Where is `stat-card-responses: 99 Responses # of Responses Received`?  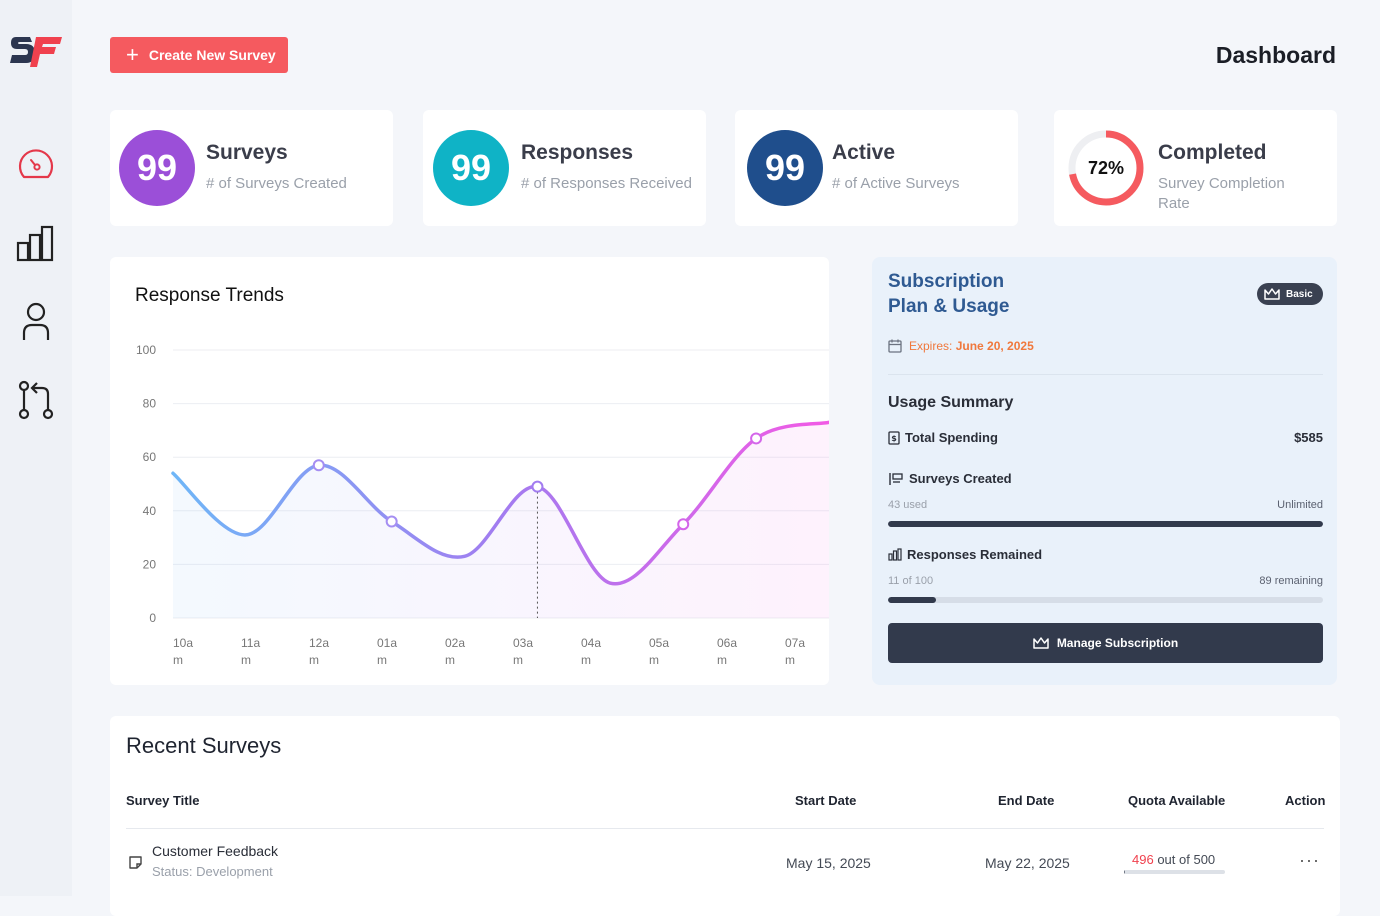 stat-card-responses: 99 Responses # of Responses Received is located at coordinates (564, 168).